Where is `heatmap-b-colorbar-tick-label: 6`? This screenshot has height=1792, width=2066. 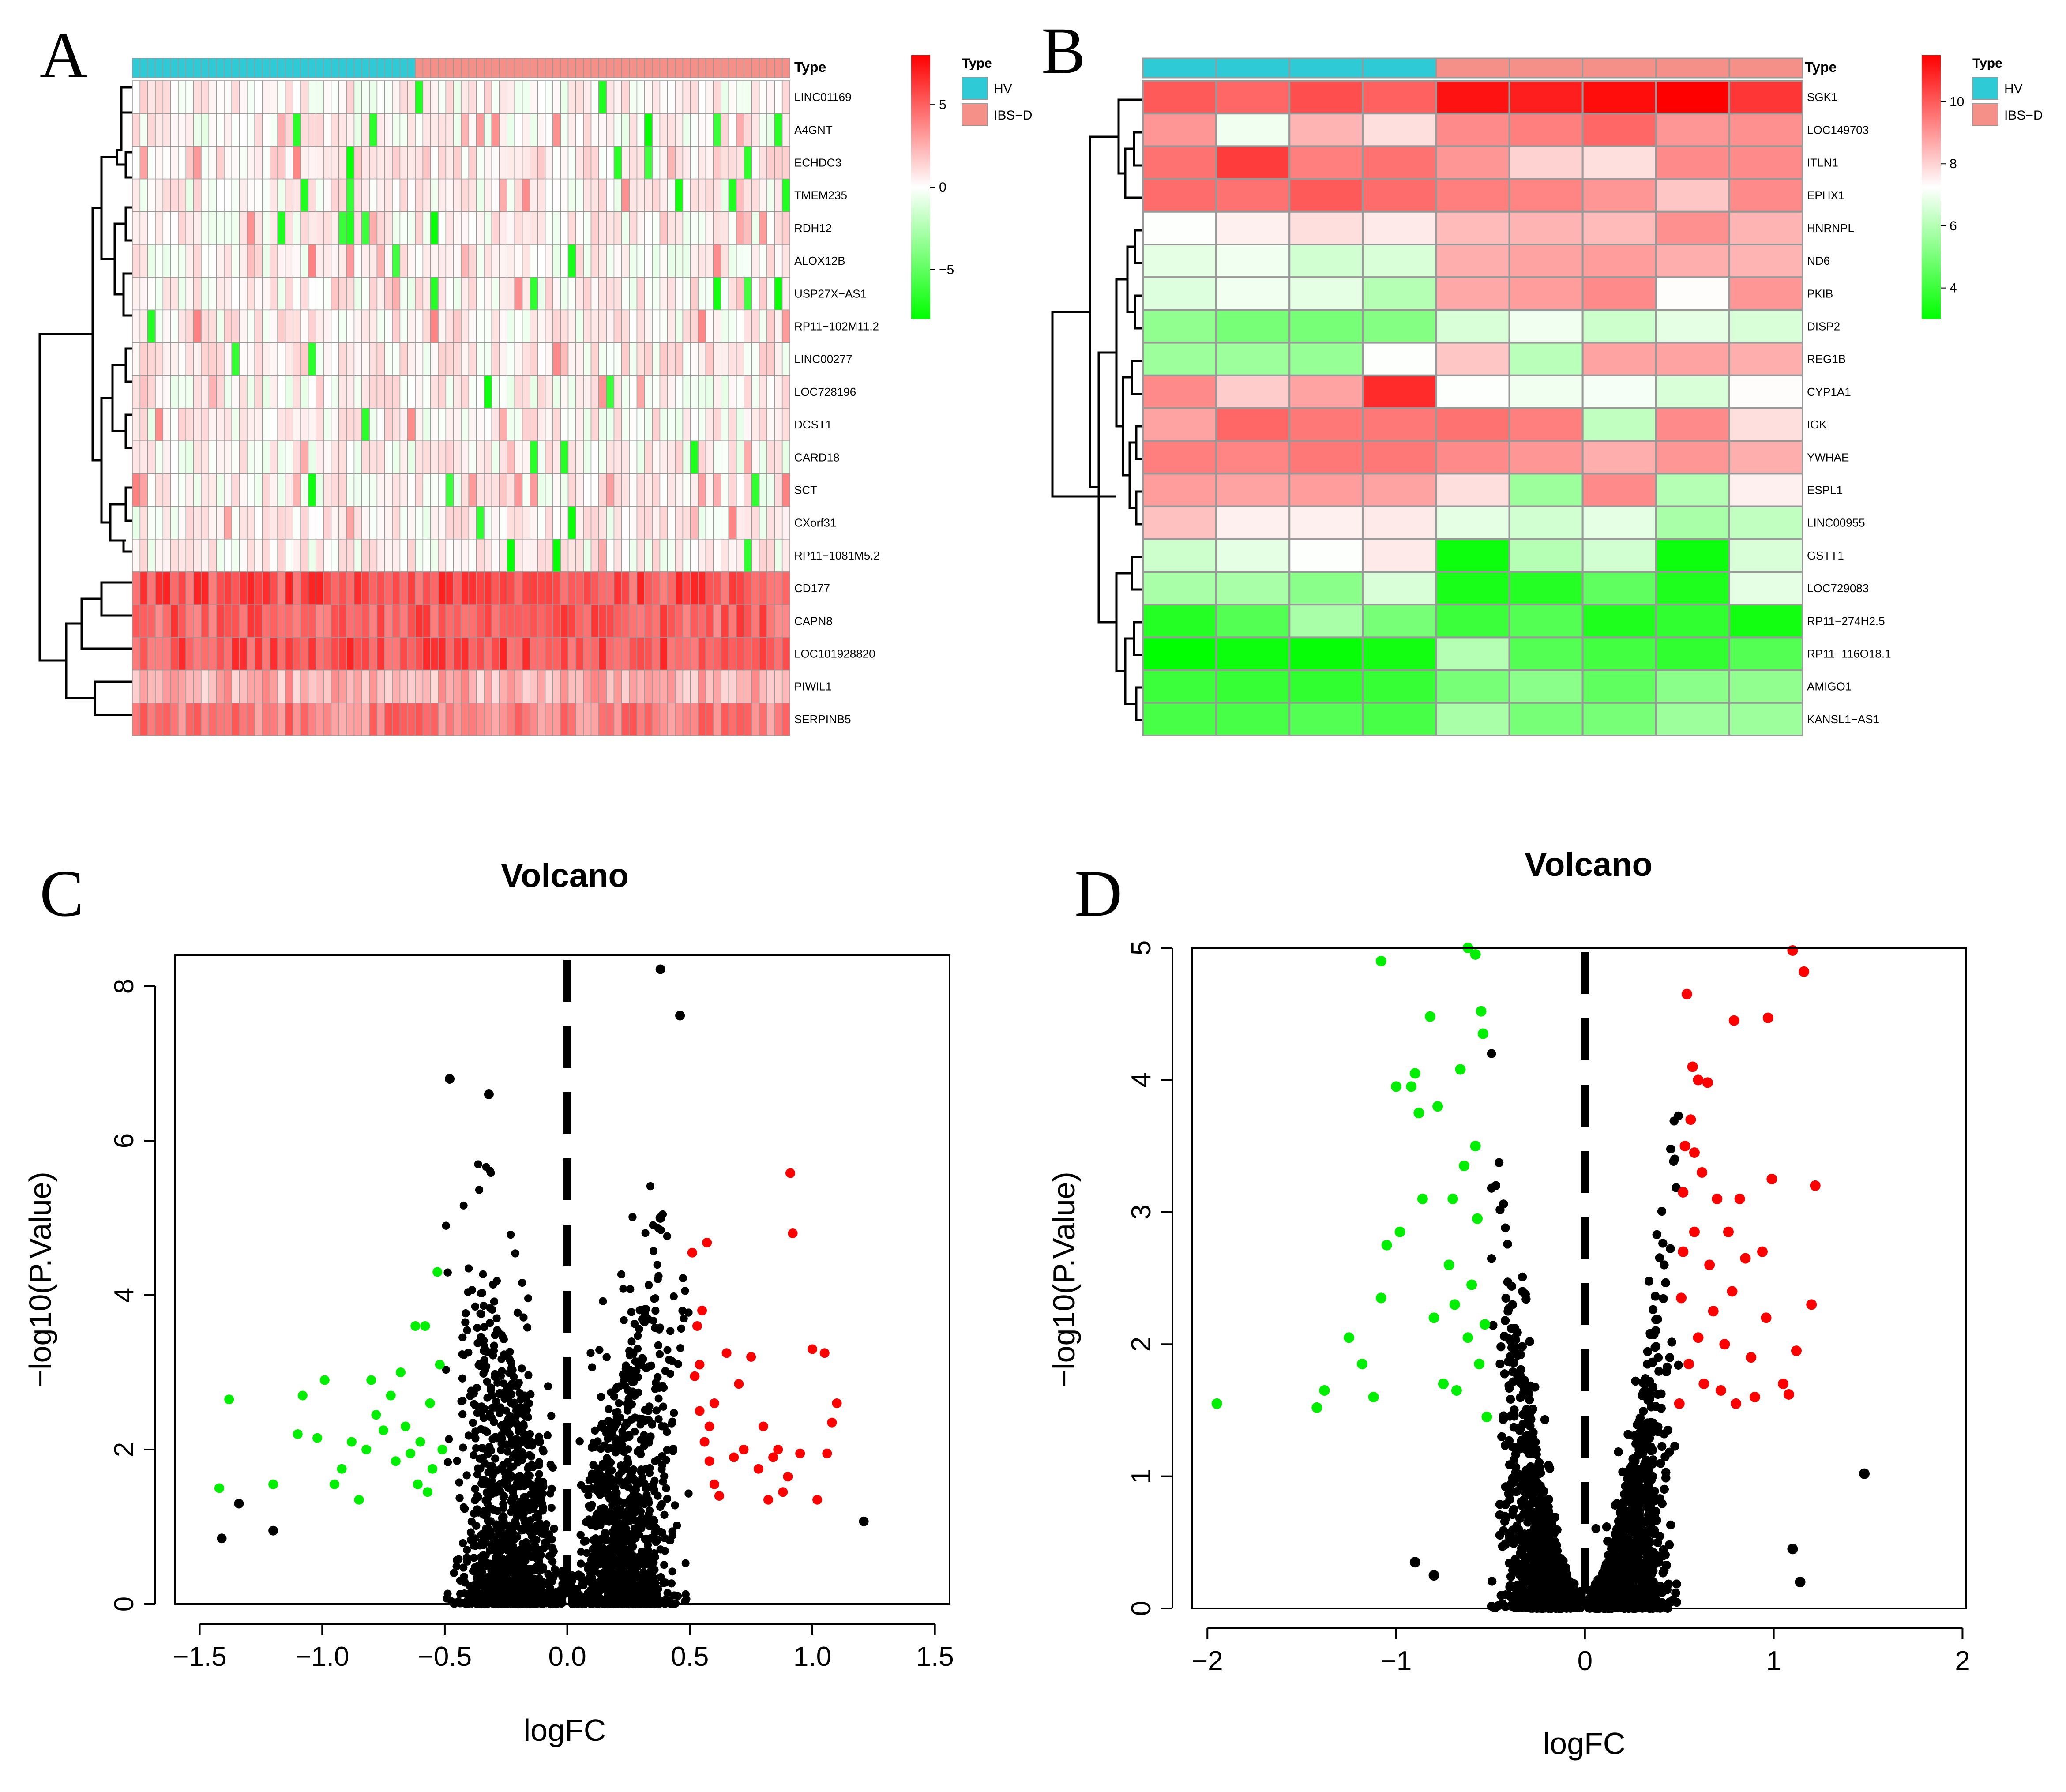 heatmap-b-colorbar-tick-label: 6 is located at coordinates (1953, 226).